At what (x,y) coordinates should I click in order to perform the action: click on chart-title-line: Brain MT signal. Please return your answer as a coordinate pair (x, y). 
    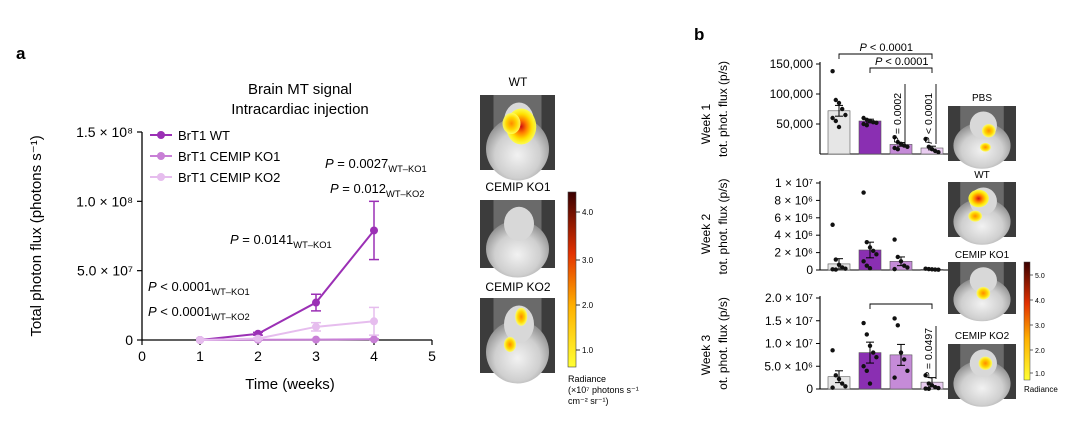
    Looking at the image, I should click on (300, 89).